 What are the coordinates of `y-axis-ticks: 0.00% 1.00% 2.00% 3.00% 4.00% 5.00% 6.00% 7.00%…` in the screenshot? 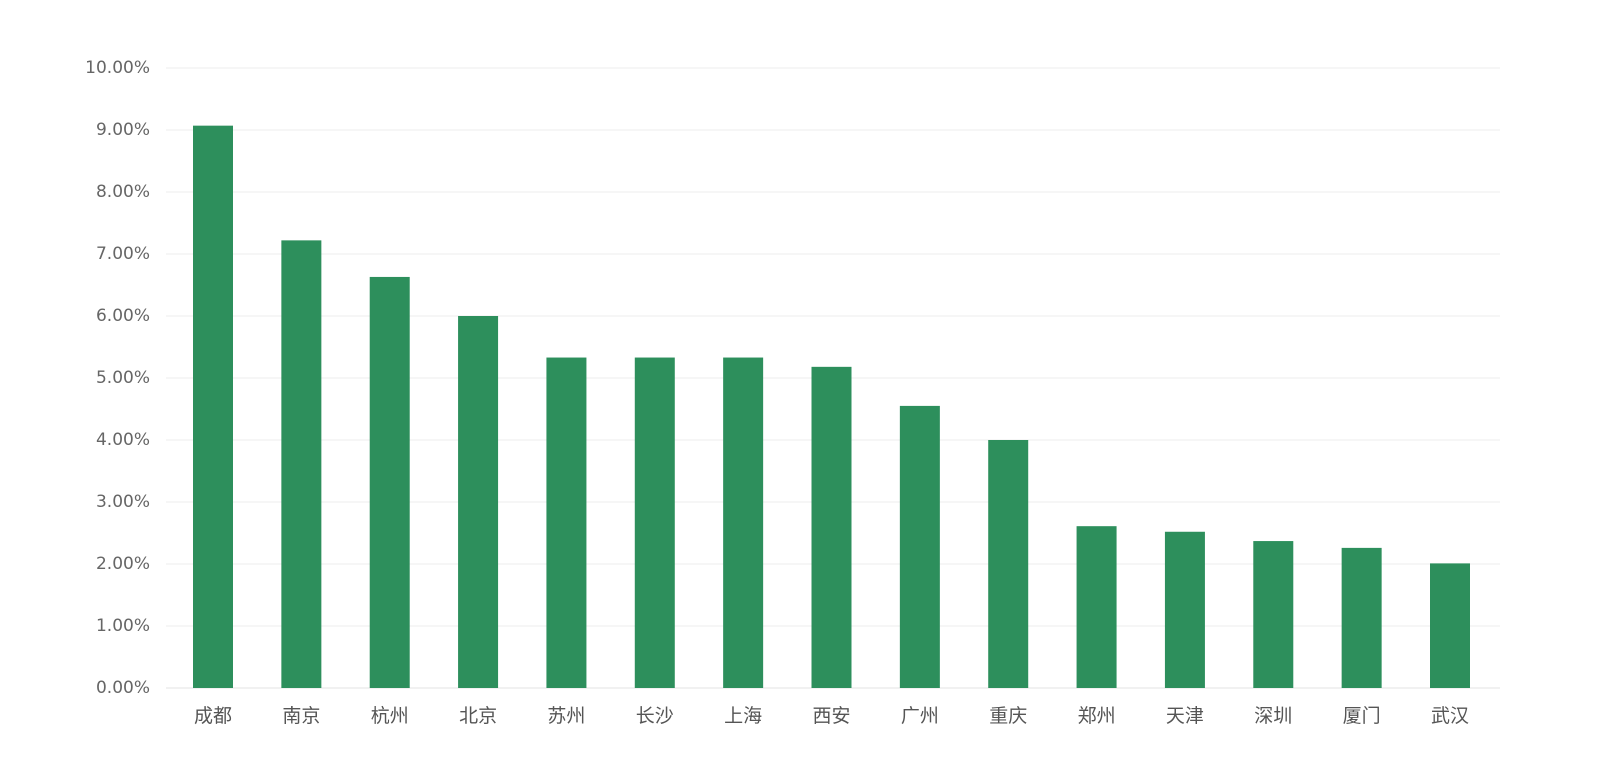 It's located at (117, 378).